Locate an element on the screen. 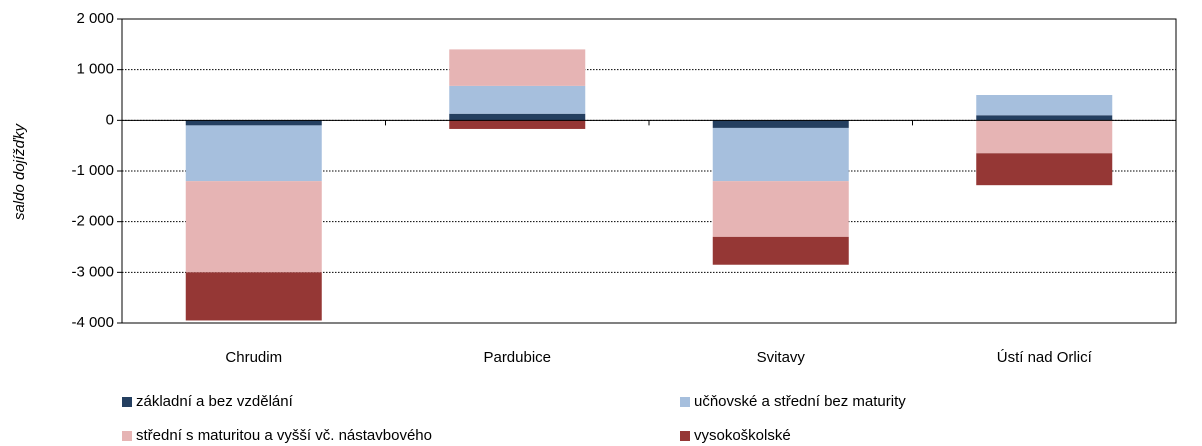 The height and width of the screenshot is (446, 1202). x-tick-label: Chrudim is located at coordinates (253, 357).